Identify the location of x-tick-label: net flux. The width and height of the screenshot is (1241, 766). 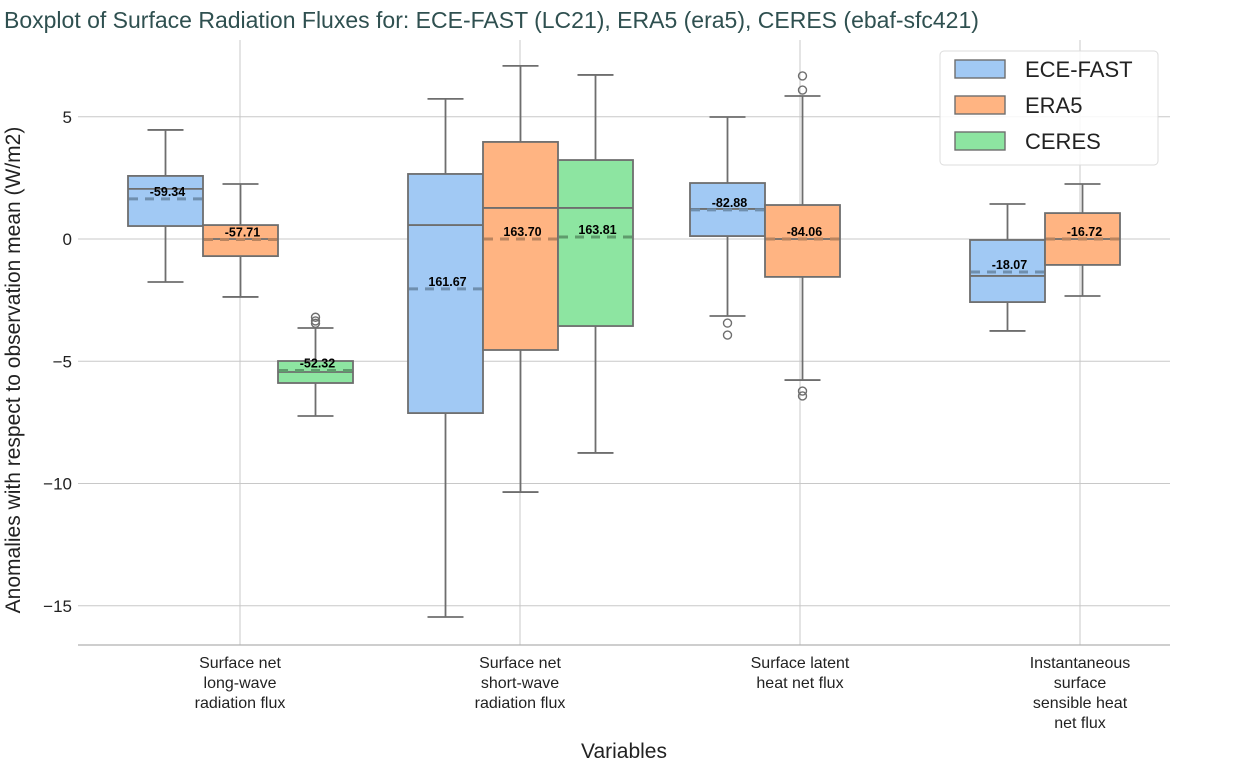
(1080, 723).